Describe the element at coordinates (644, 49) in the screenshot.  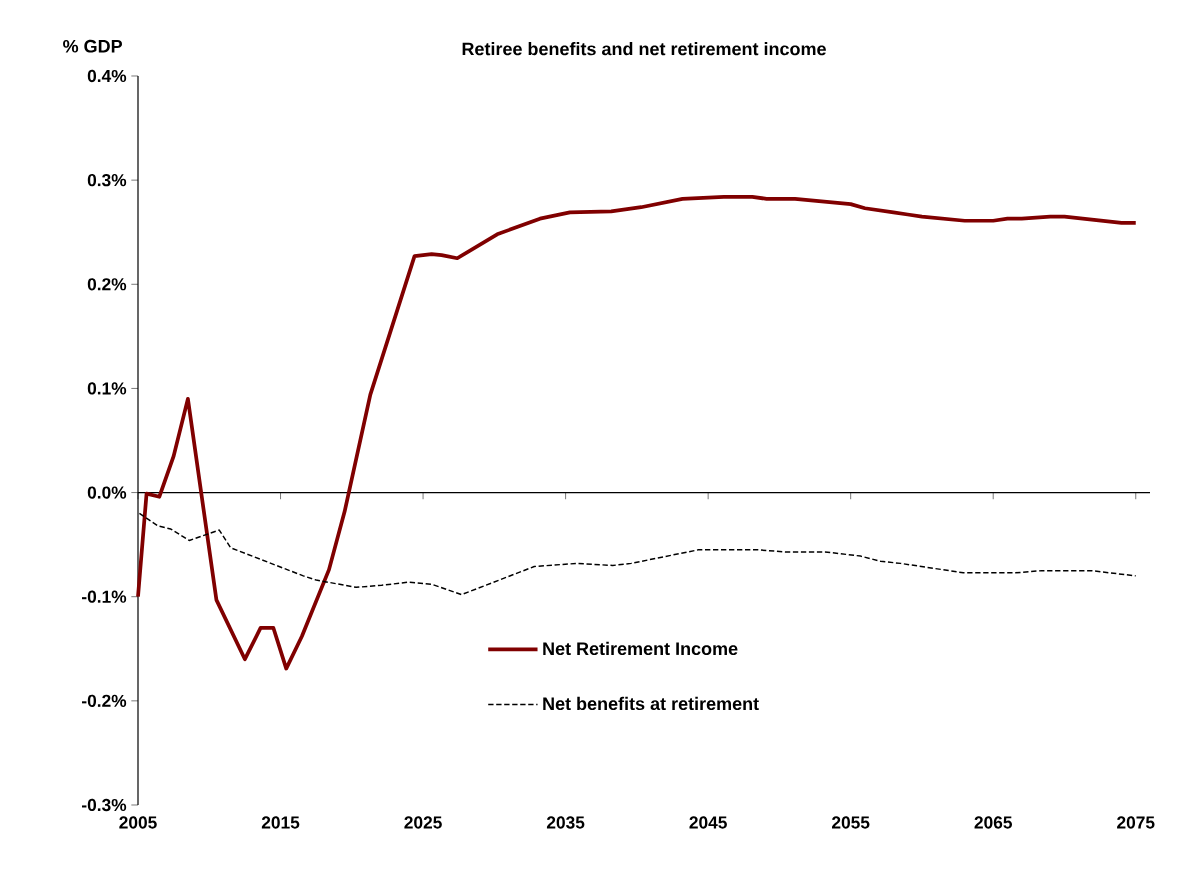
I see `chart-title: Retiree benefits and net retirement income` at that location.